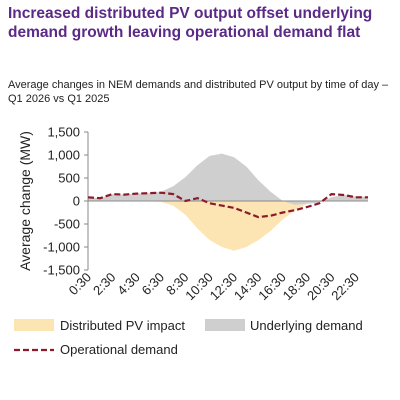  Describe the element at coordinates (69, 178) in the screenshot. I see `y-tick-label: 500` at that location.